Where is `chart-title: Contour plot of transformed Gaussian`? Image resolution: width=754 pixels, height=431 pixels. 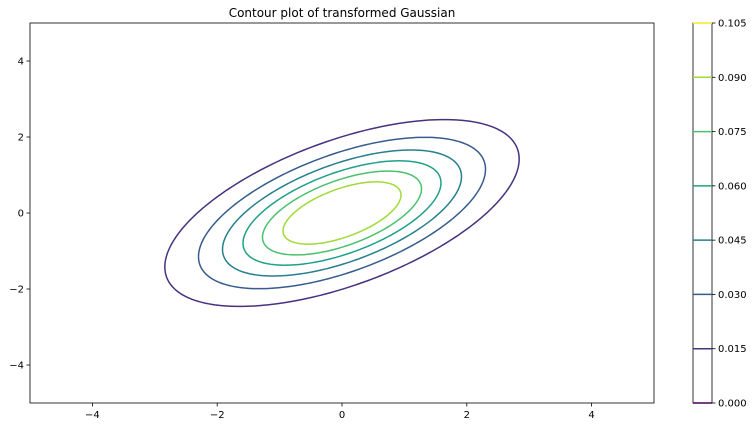 chart-title: Contour plot of transformed Gaussian is located at coordinates (342, 13).